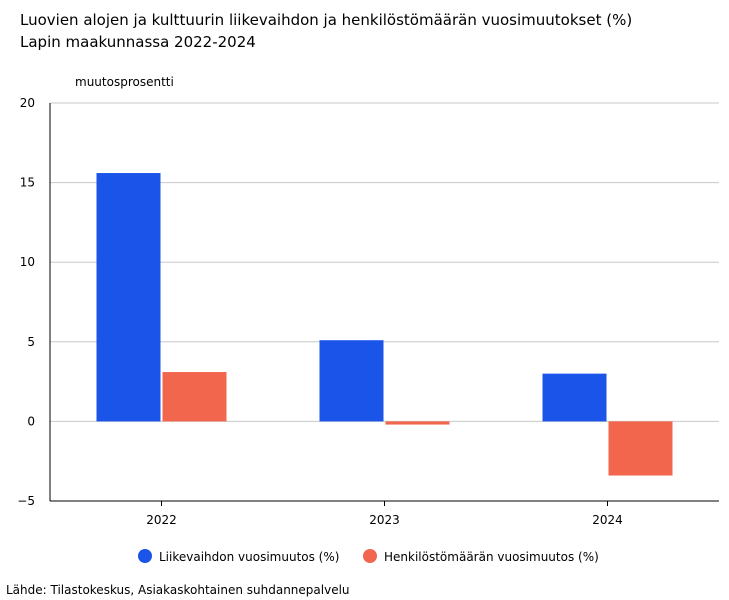 The height and width of the screenshot is (600, 729). What do you see at coordinates (26, 302) in the screenshot?
I see `y-tick-labels: 20 15 10 5 0 −5` at bounding box center [26, 302].